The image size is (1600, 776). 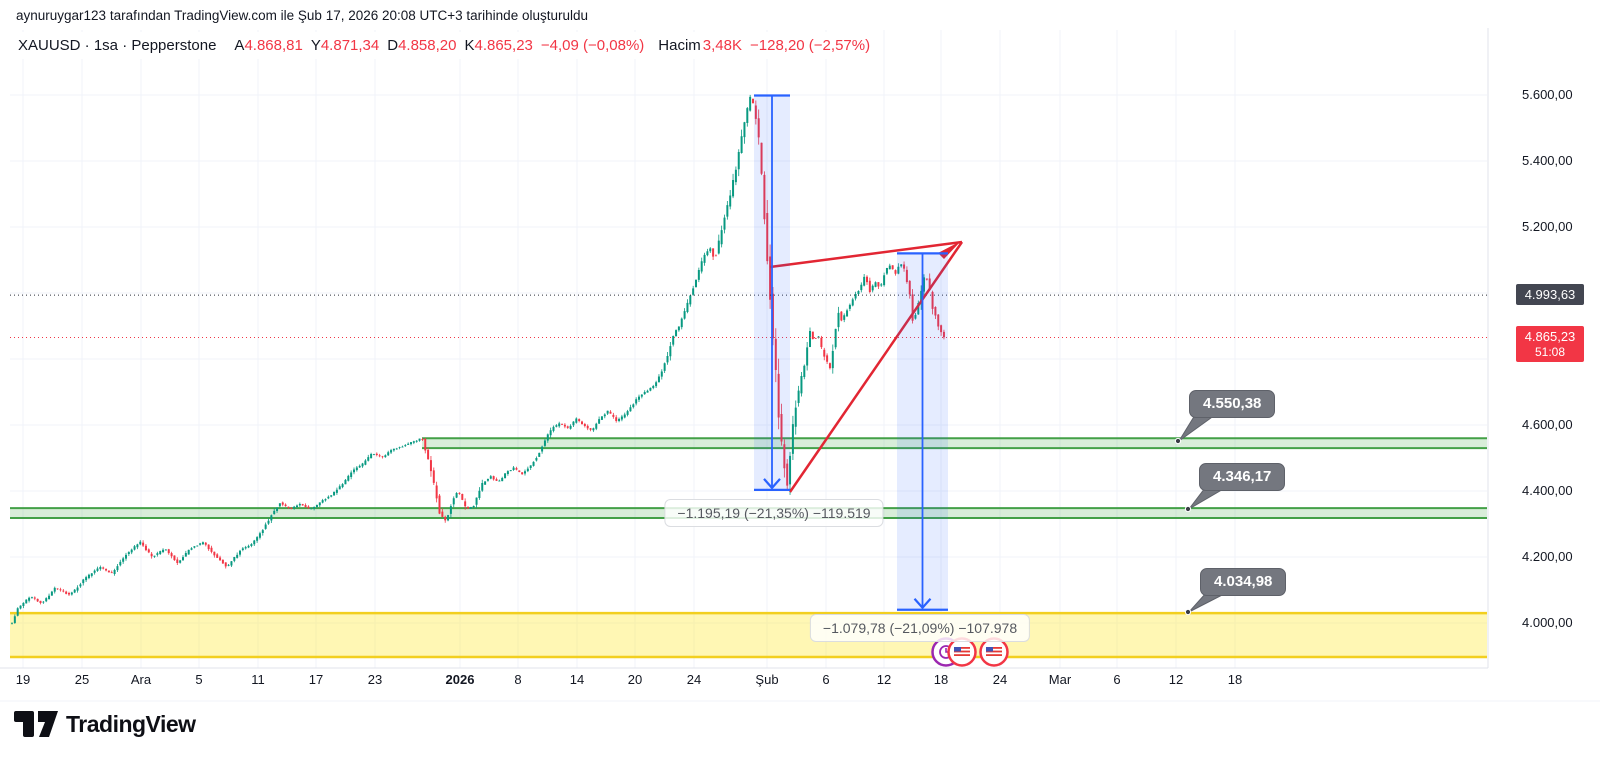 What do you see at coordinates (1550, 294) in the screenshot?
I see `marked-price-badge: 4.993,63` at bounding box center [1550, 294].